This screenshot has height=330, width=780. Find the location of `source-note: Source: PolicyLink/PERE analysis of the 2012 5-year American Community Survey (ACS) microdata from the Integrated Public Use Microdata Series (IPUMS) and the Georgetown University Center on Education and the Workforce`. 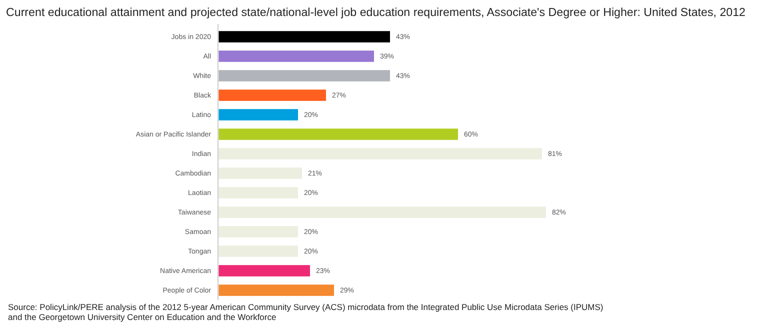

source-note: Source: PolicyLink/PERE analysis of the 2012 5-year American Community Survey (ACS) microdata from the Integrated Public Use Microdata Series (IPUMS) and the Georgetown University Center on Education and the Workforce is located at coordinates (306, 312).